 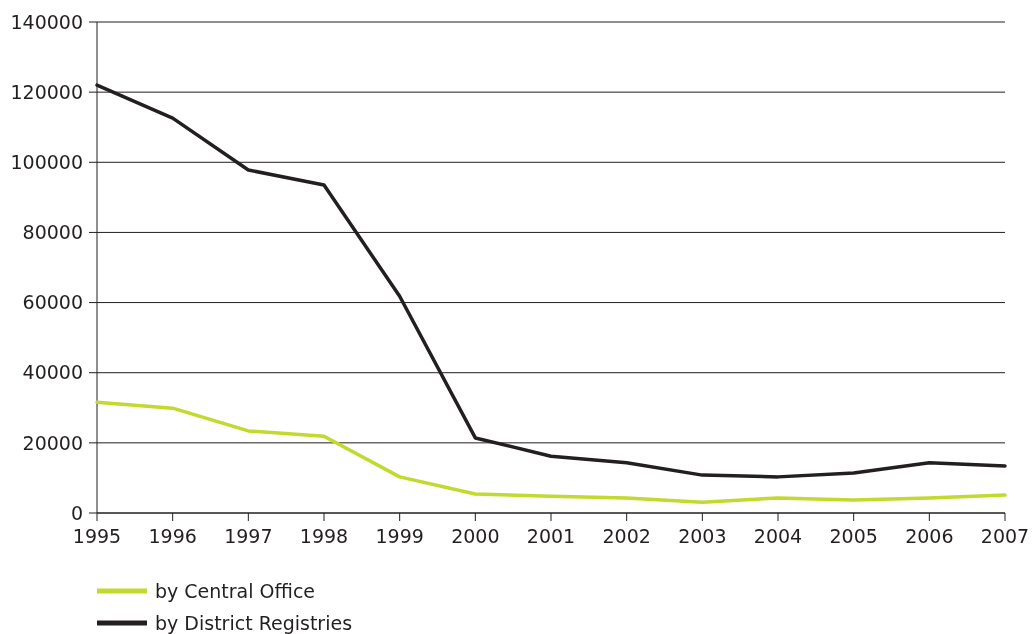 I want to click on x-tick-label: 2005, so click(x=853, y=536).